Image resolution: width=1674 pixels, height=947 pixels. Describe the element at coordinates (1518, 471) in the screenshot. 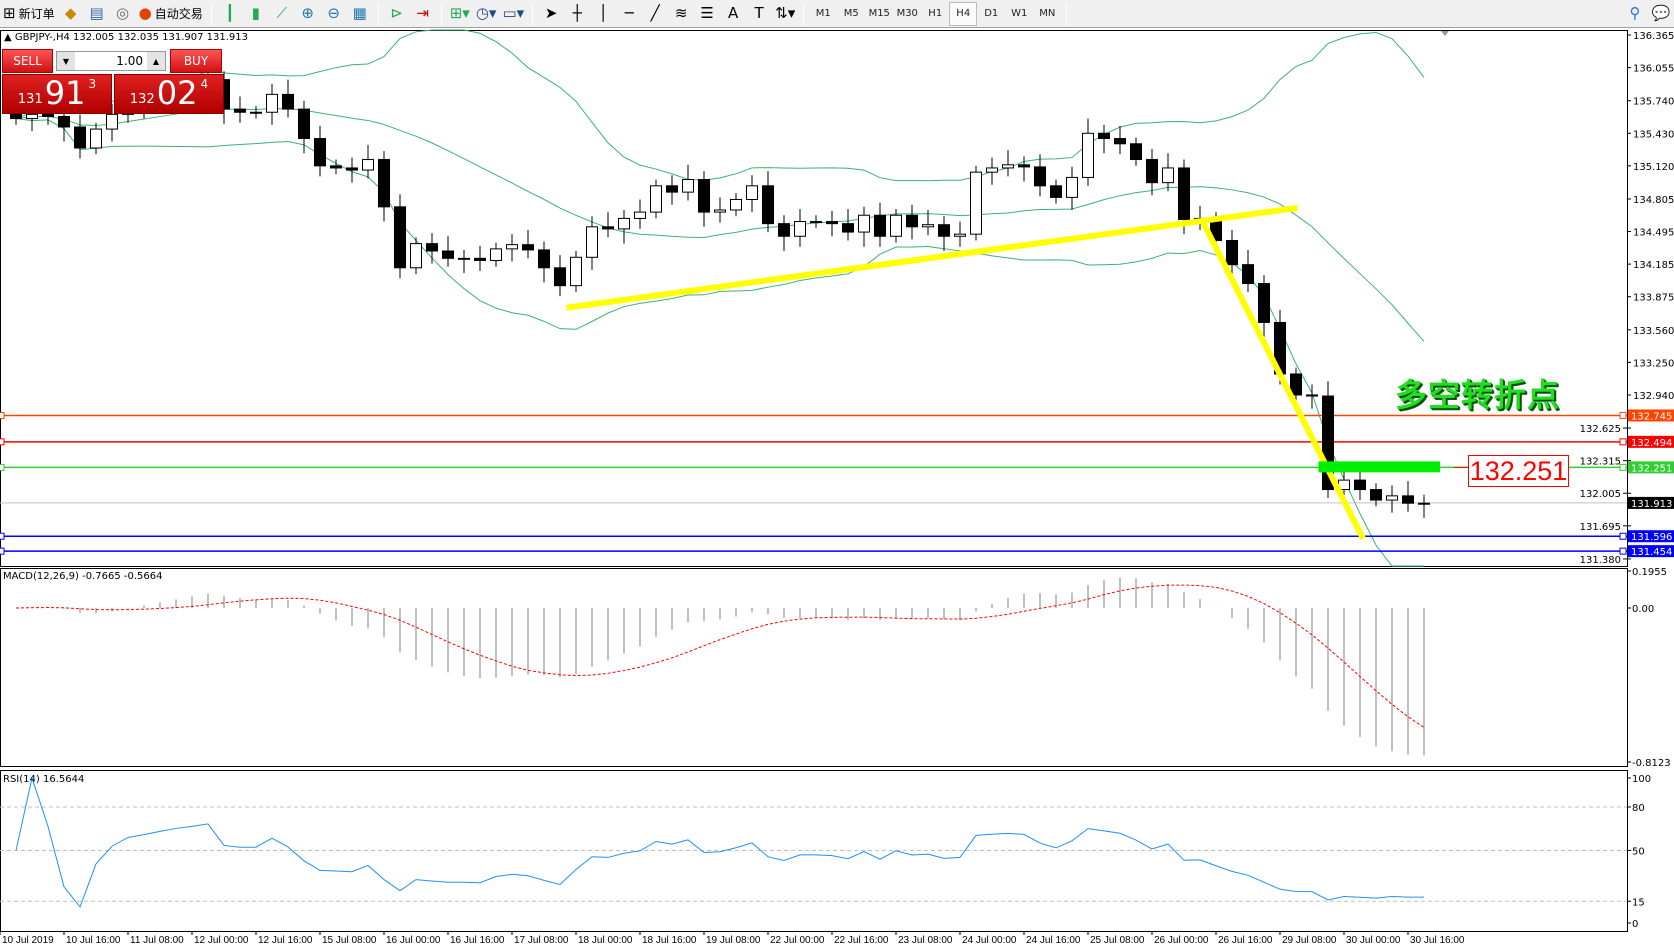

I see `price-label-annotation: 132.251` at that location.